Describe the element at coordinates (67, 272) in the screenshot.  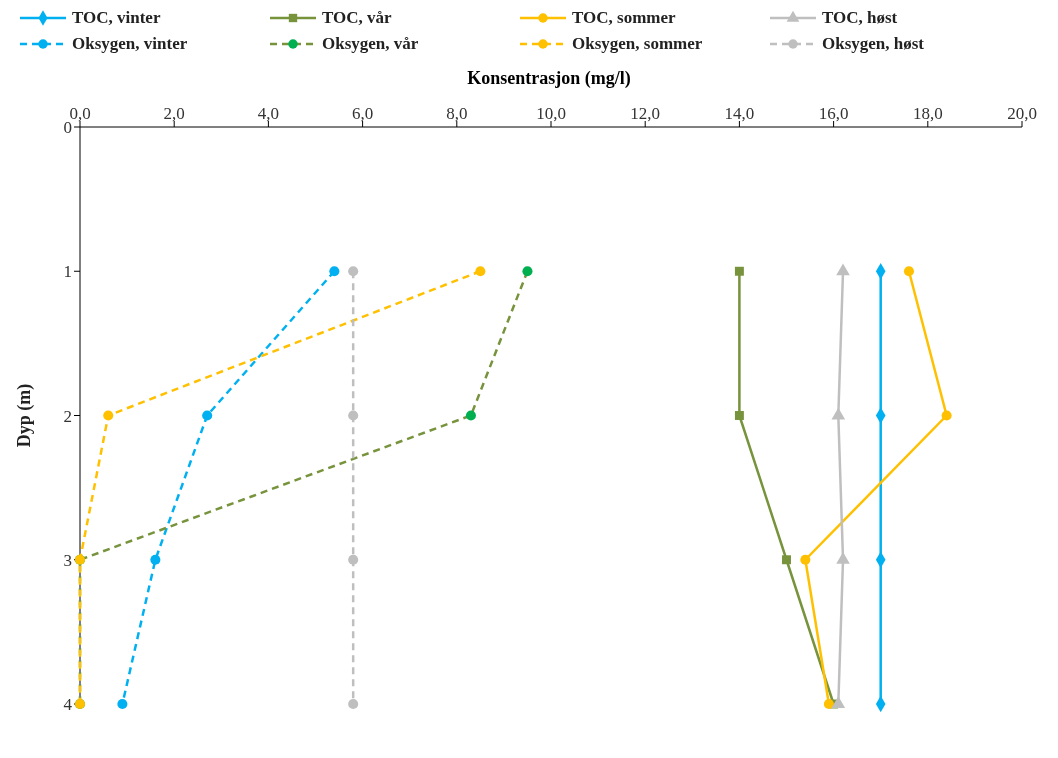
I see `y-tick-label: 1` at that location.